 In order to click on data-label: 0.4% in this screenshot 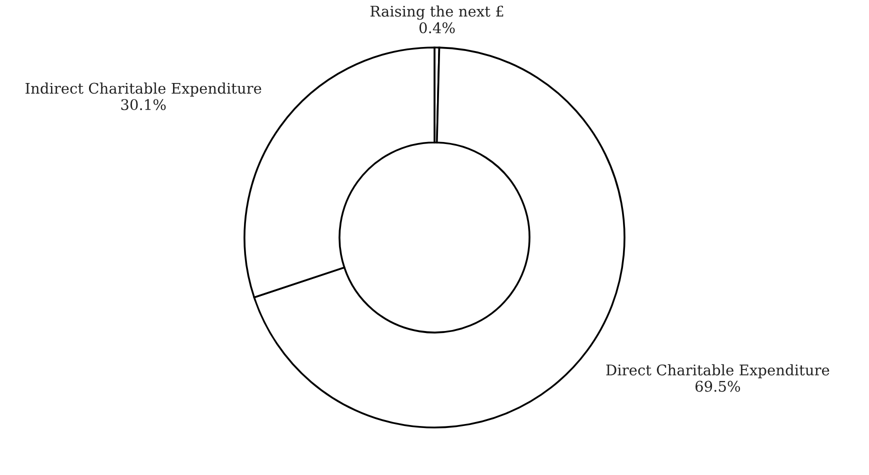, I will do `click(437, 28)`.